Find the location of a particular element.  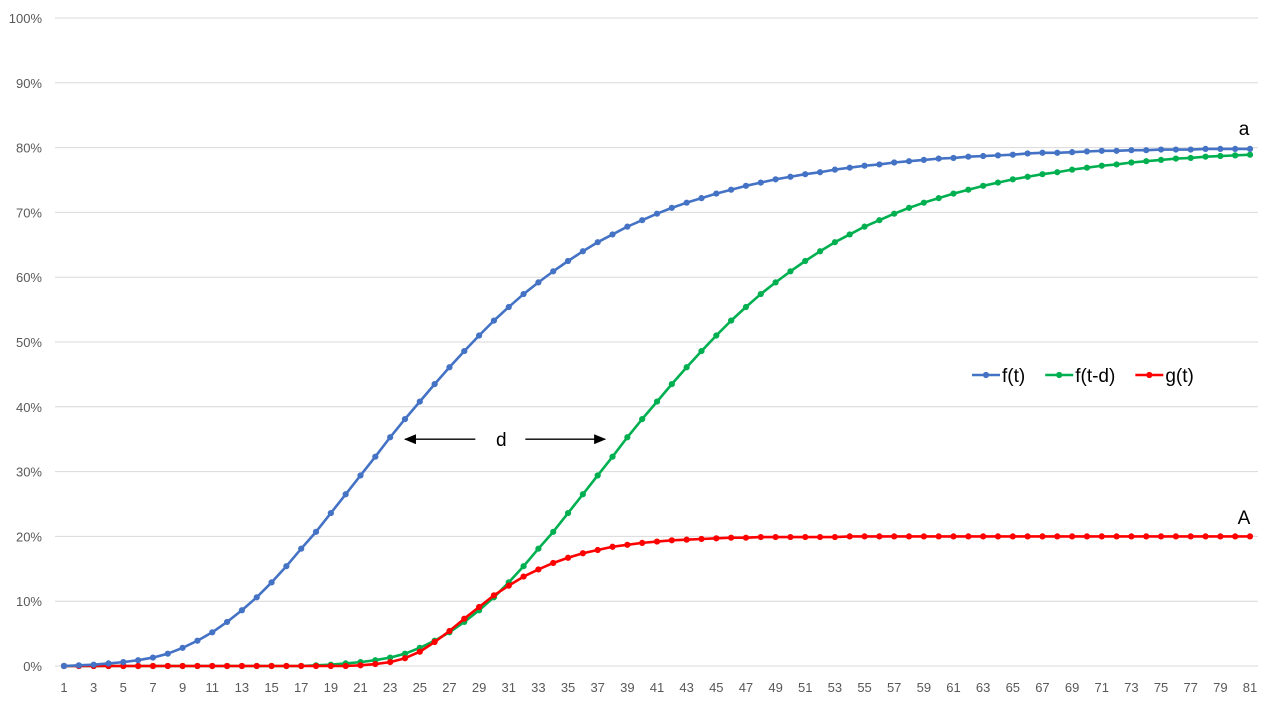

y-tick-label: 30% is located at coordinates (29, 472).